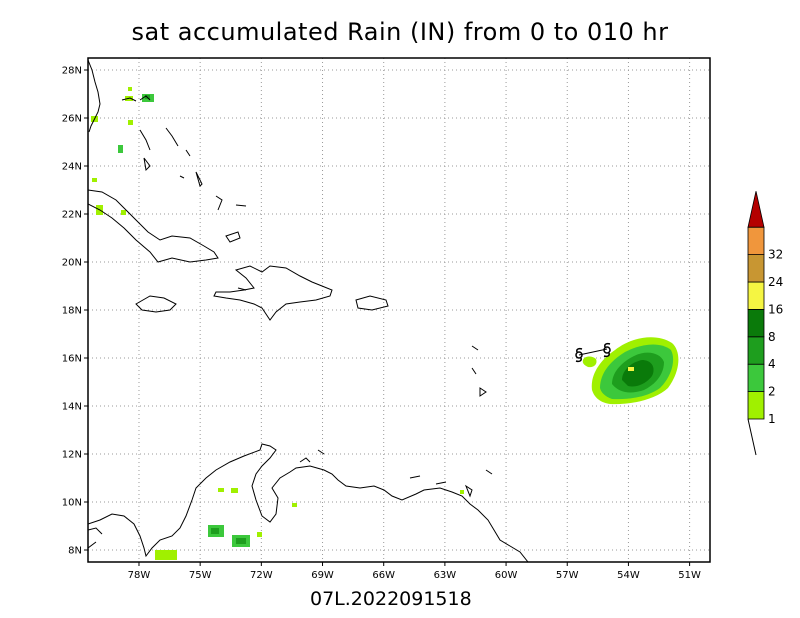 The height and width of the screenshot is (618, 800). Describe the element at coordinates (72, 215) in the screenshot. I see `y-tick-label: 22N` at that location.